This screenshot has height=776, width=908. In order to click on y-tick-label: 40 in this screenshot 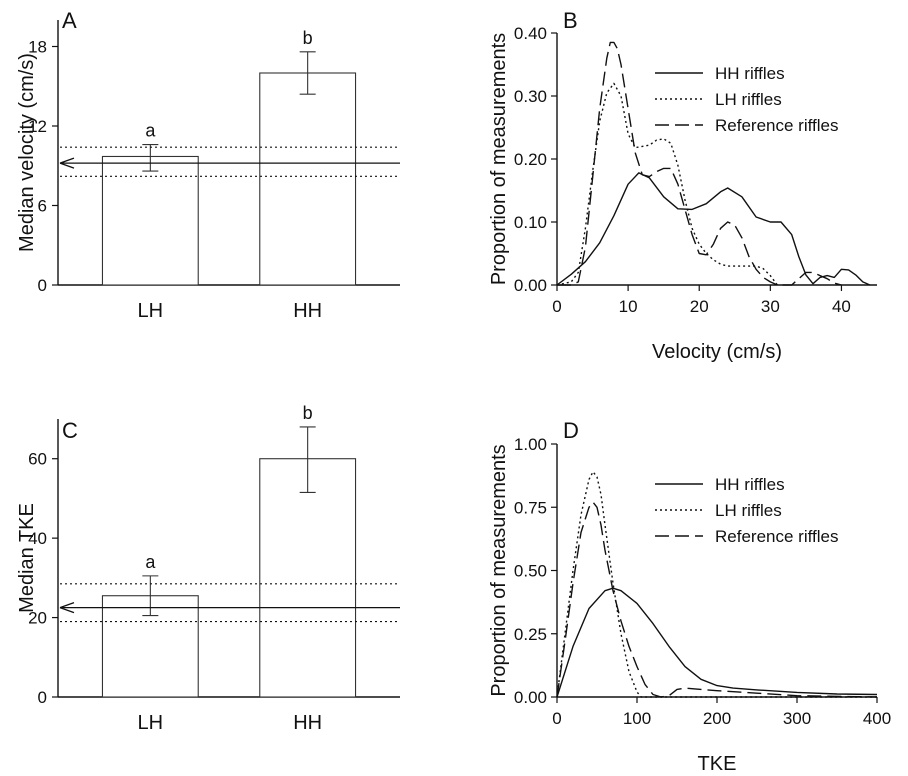, I will do `click(37, 538)`.